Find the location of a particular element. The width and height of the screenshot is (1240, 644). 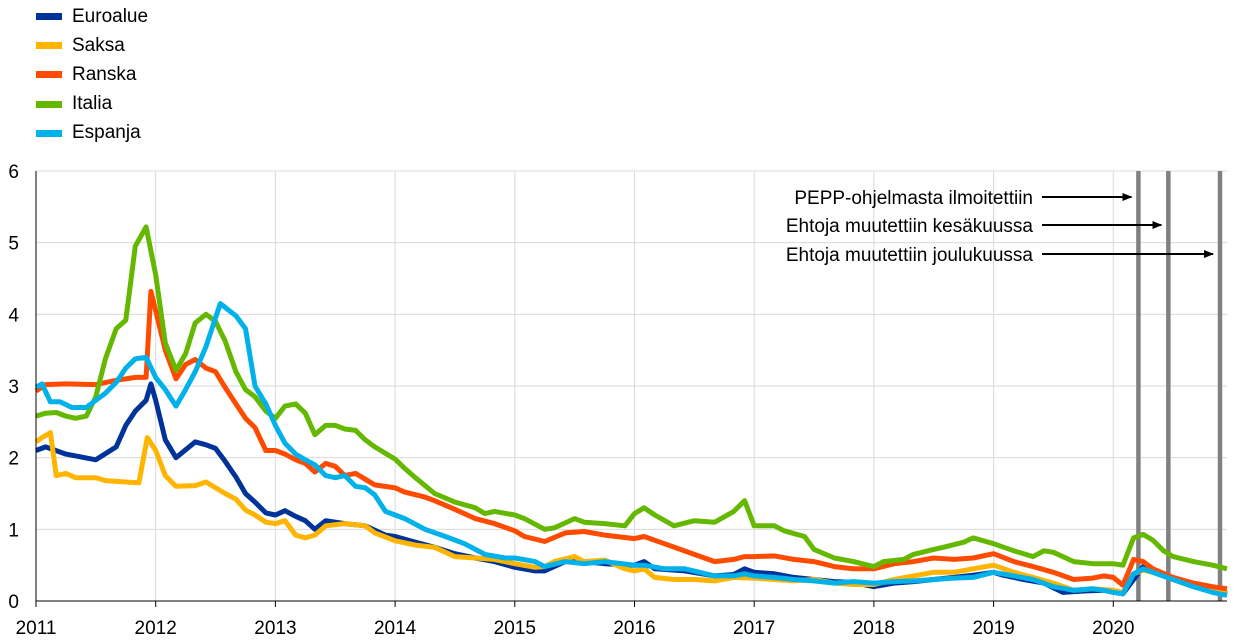

y-tick-label: 3 is located at coordinates (13, 387).